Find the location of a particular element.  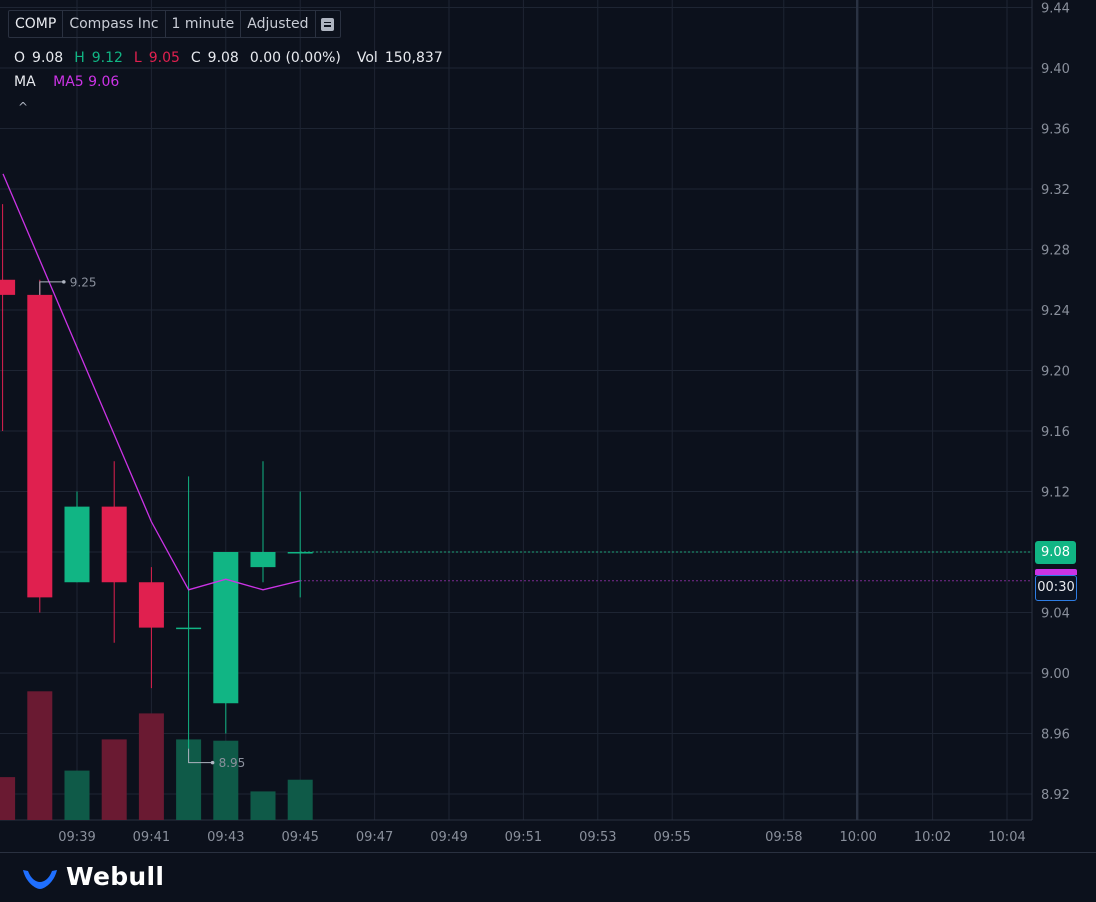

low-label: L is located at coordinates (137, 58).